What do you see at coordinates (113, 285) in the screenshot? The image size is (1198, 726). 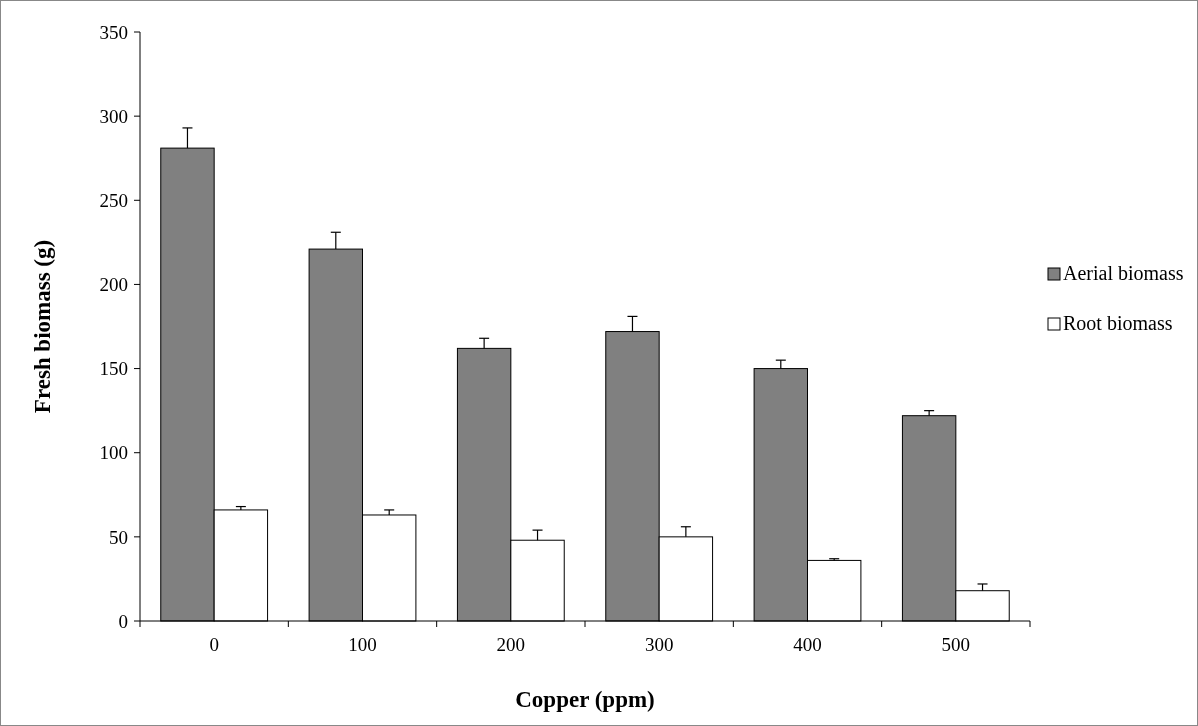 I see `y-tick-label: 200` at bounding box center [113, 285].